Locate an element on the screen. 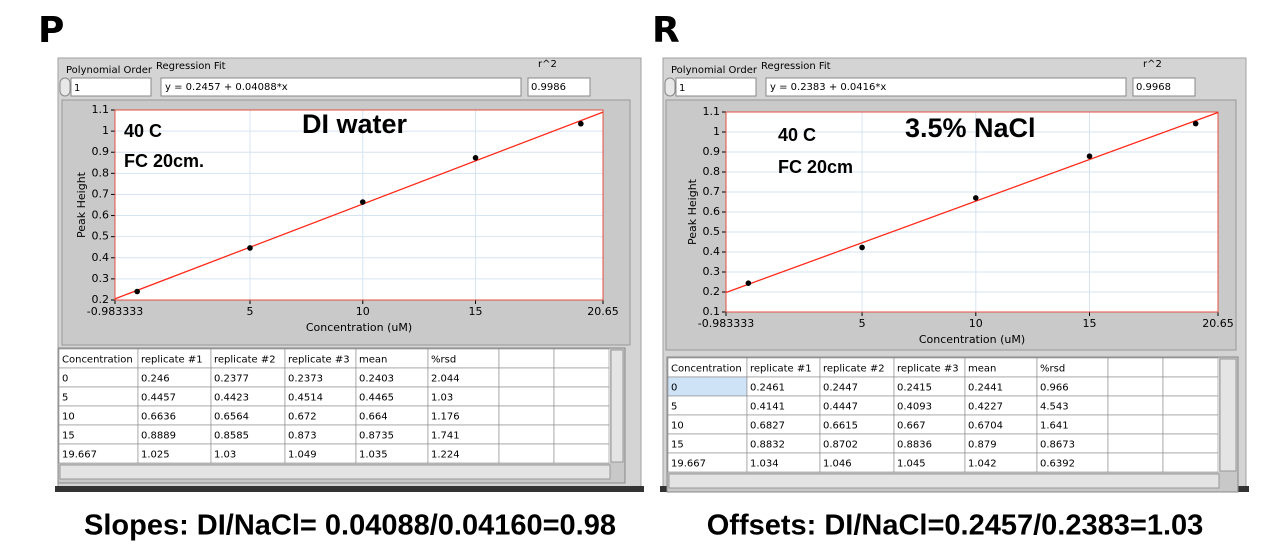  table-cell-text: 0.8889 is located at coordinates (158, 436).